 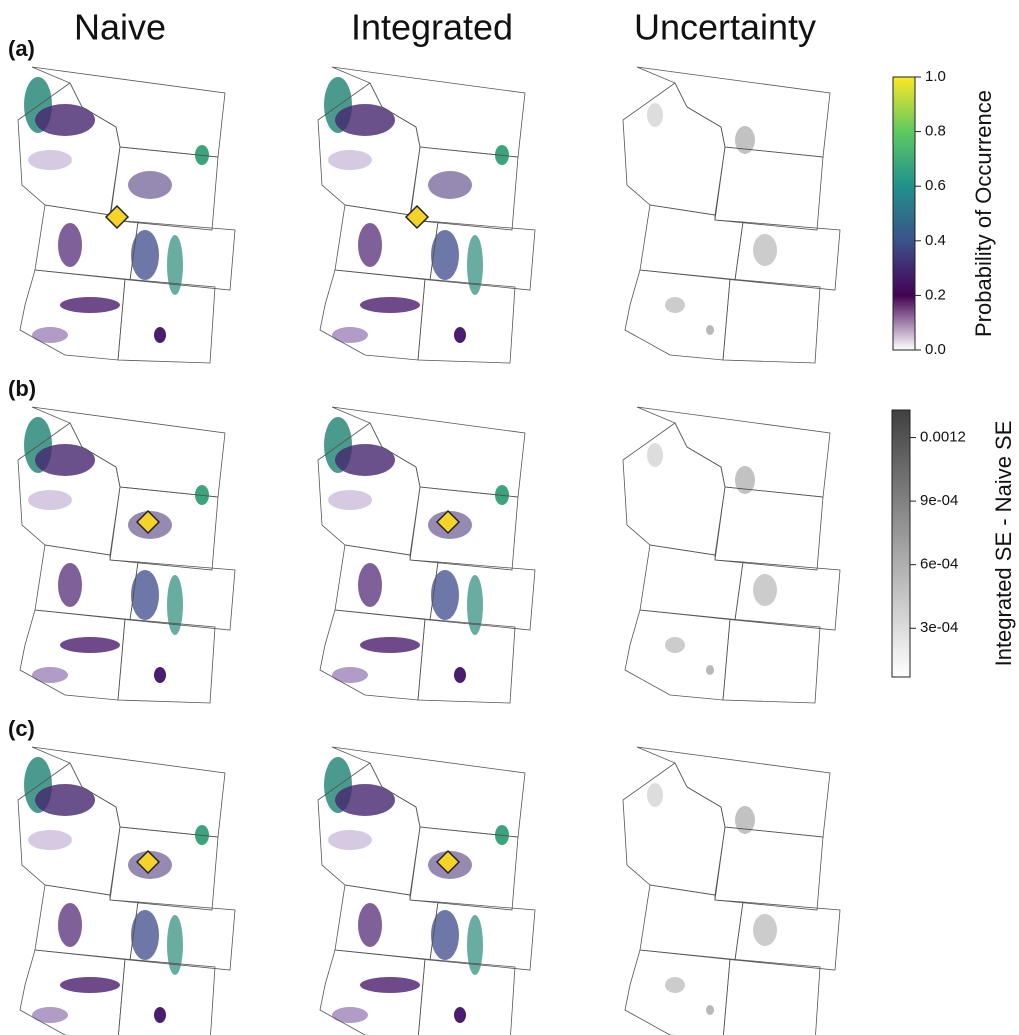 What do you see at coordinates (935, 240) in the screenshot?
I see `colorbar-tick-label: 0.4` at bounding box center [935, 240].